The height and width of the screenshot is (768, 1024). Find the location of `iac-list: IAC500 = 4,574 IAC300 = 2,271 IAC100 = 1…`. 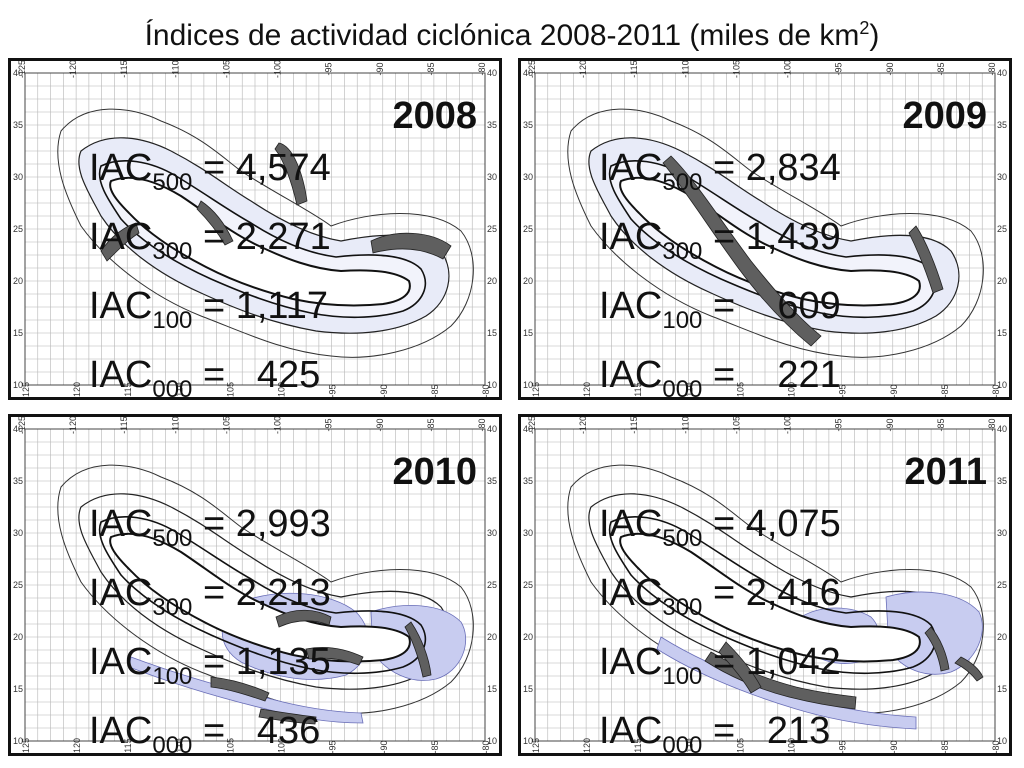

iac-list: IAC500 = 4,574 IAC300 = 2,271 IAC100 = 1… is located at coordinates (210, 269).